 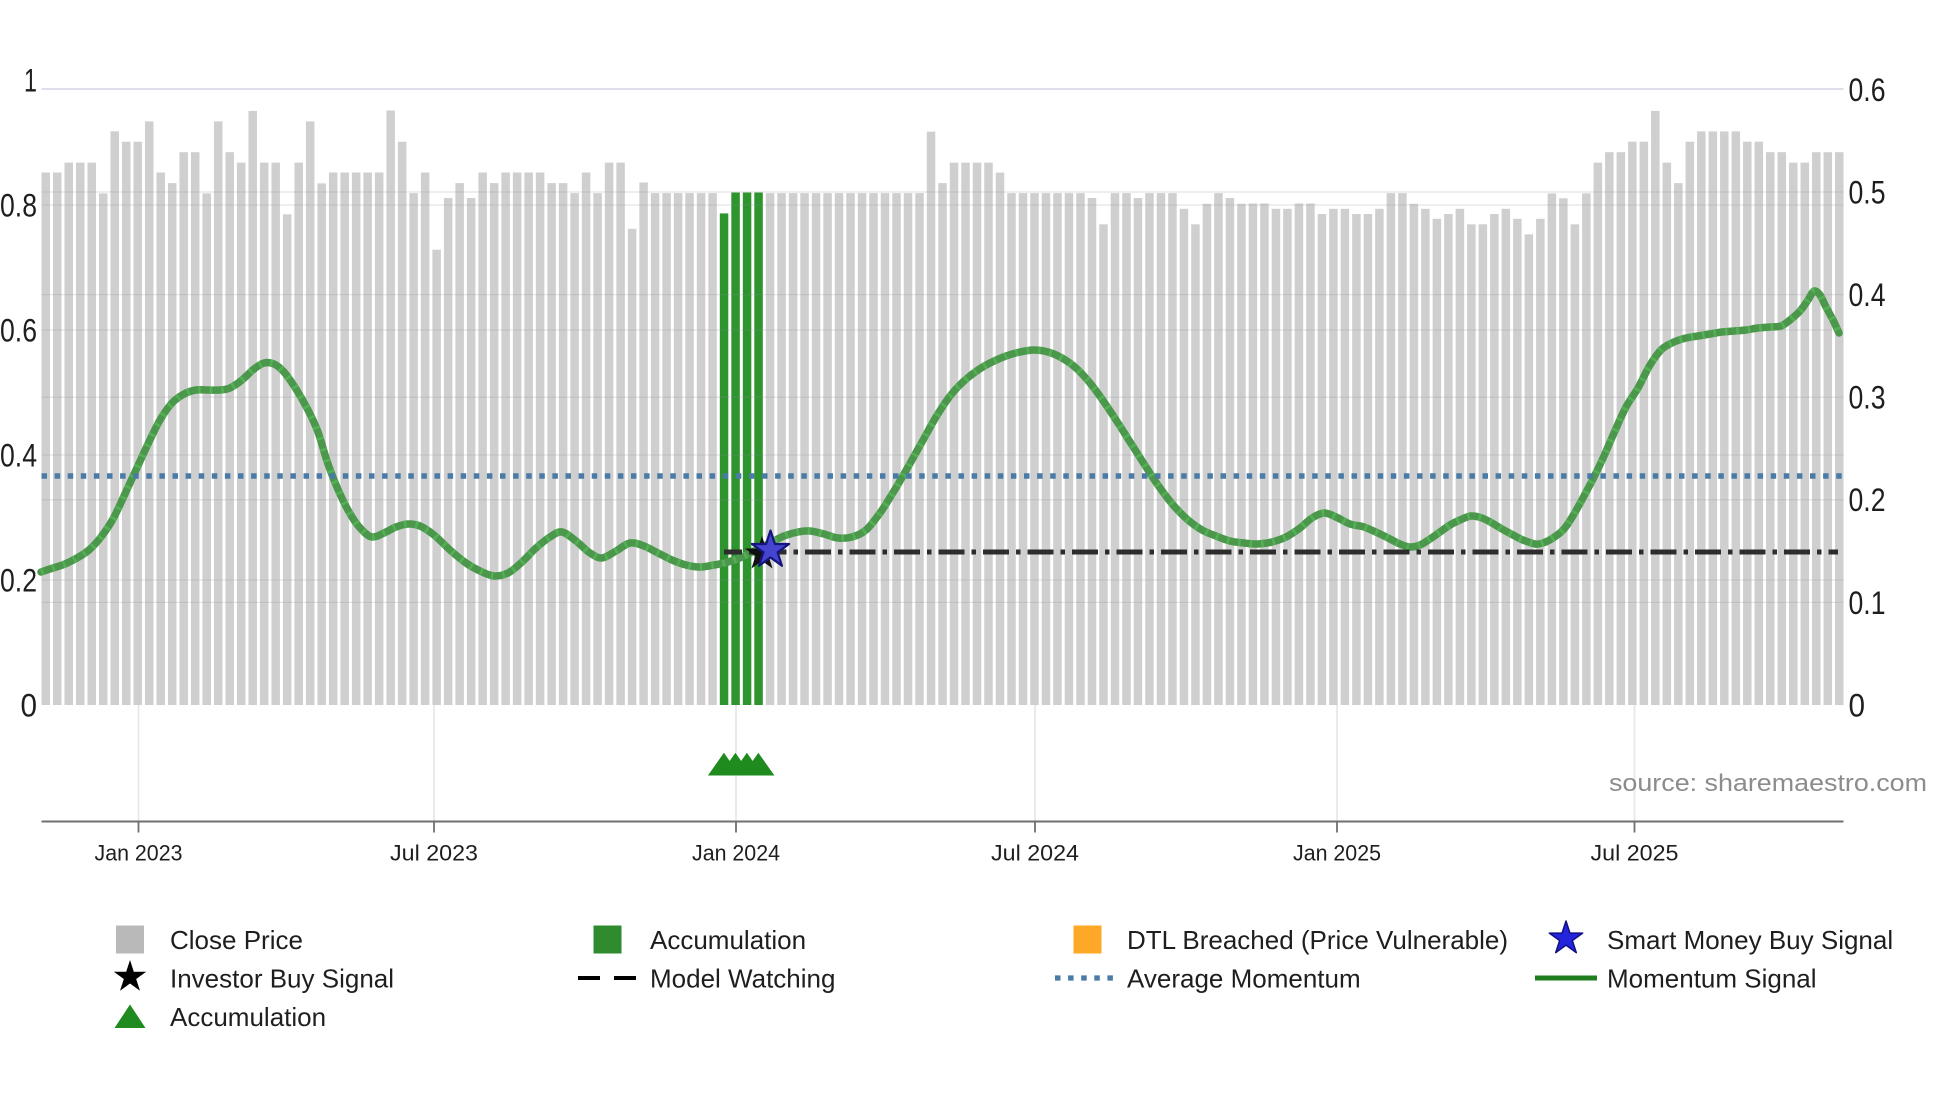 What do you see at coordinates (1712, 978) in the screenshot?
I see `svg-text: Momentum Signal` at bounding box center [1712, 978].